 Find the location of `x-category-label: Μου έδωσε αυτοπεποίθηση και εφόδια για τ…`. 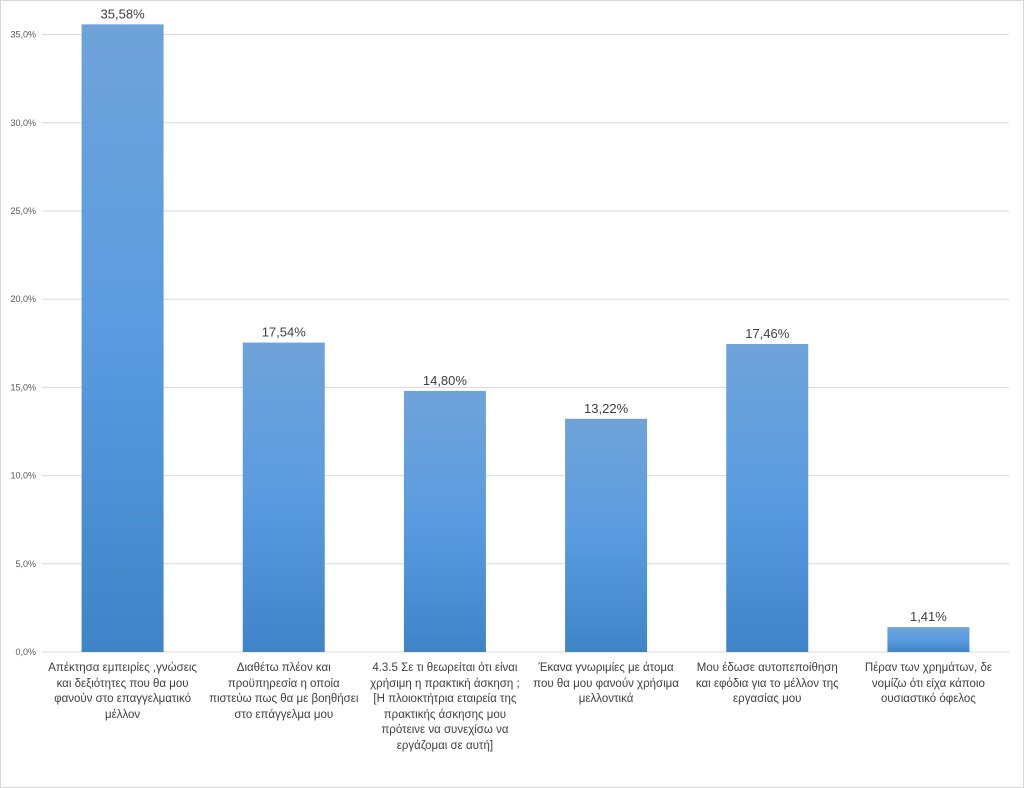

x-category-label: Μου έδωσε αυτοπεποίθηση και εφόδια για τ… is located at coordinates (767, 683).